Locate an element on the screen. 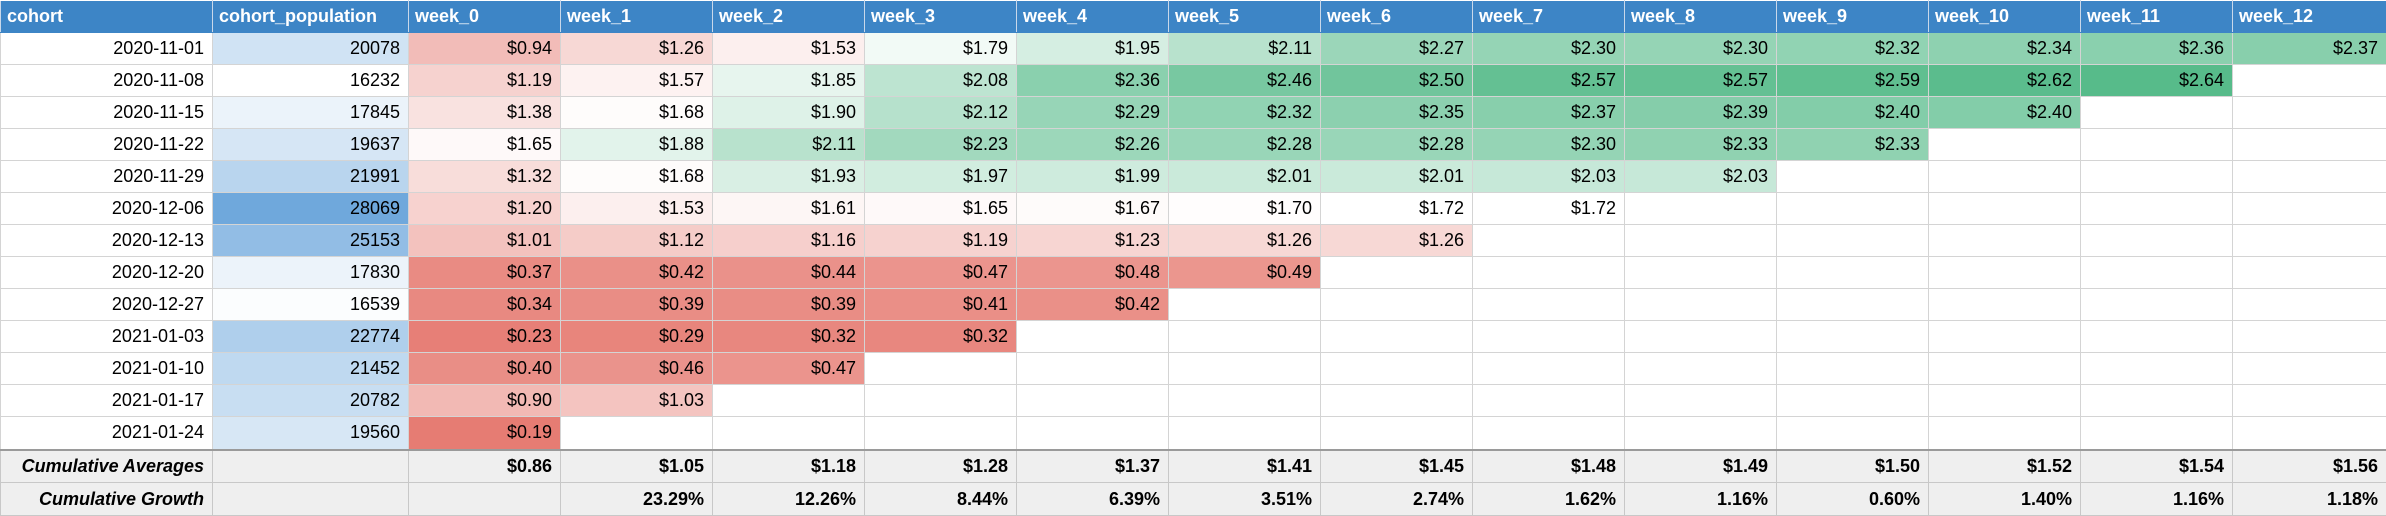 This screenshot has height=516, width=2386. value-cell: $0.32 is located at coordinates (789, 337).